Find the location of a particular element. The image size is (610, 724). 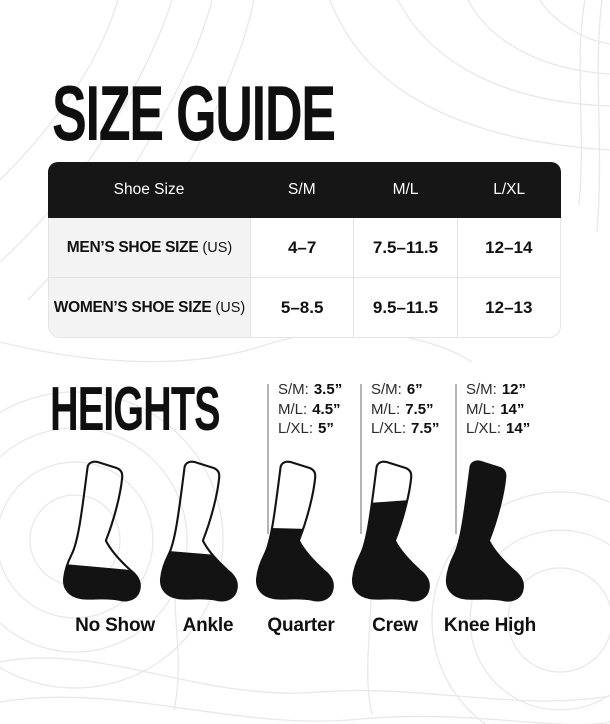

cell-mens-sm: 4–7 is located at coordinates (303, 247).